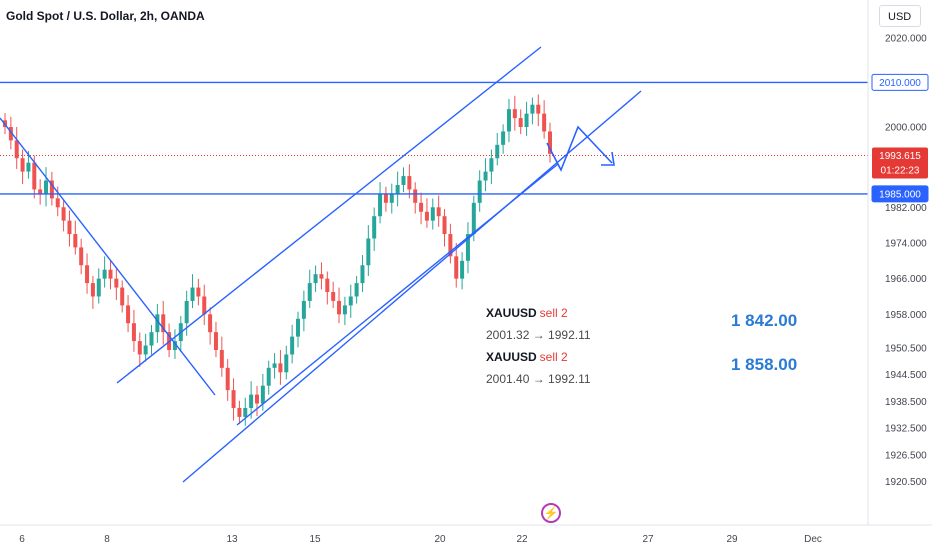 This screenshot has width=932, height=550. Describe the element at coordinates (764, 320) in the screenshot. I see `trade-profit-1: 1 842.00` at that location.